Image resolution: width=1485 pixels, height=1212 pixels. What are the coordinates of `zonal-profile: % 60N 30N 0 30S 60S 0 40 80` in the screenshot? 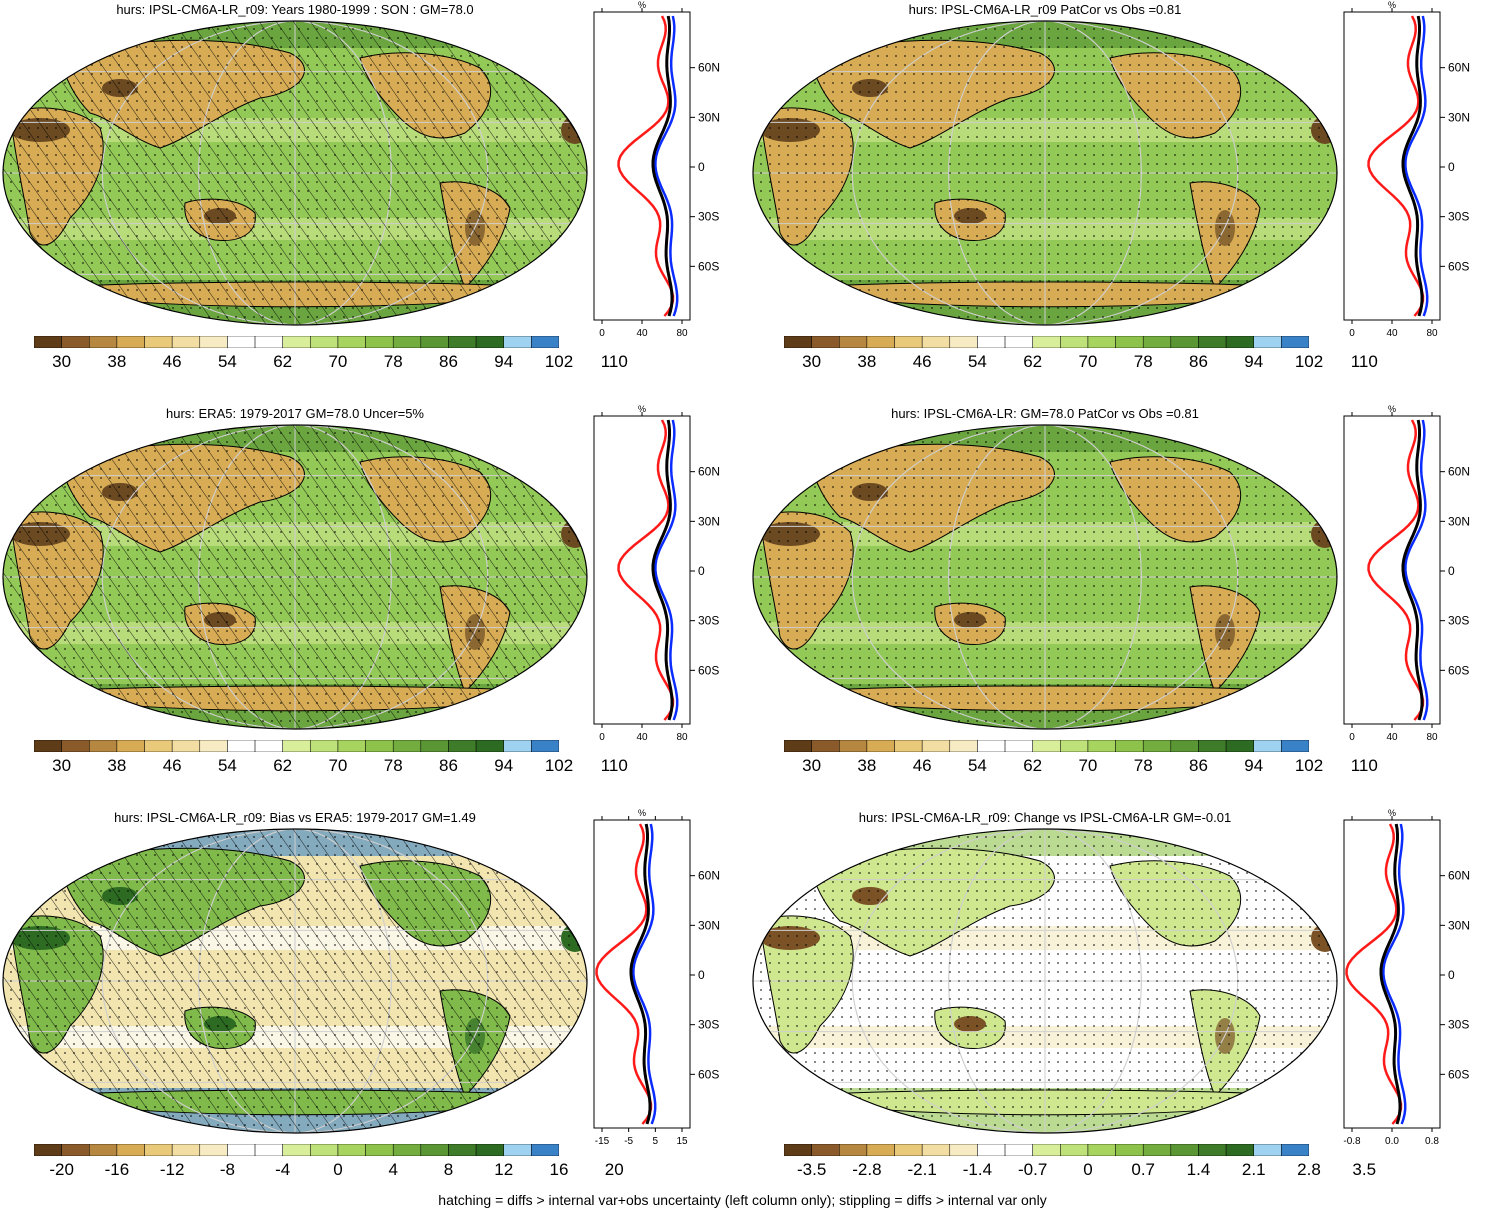 It's located at (656, 573).